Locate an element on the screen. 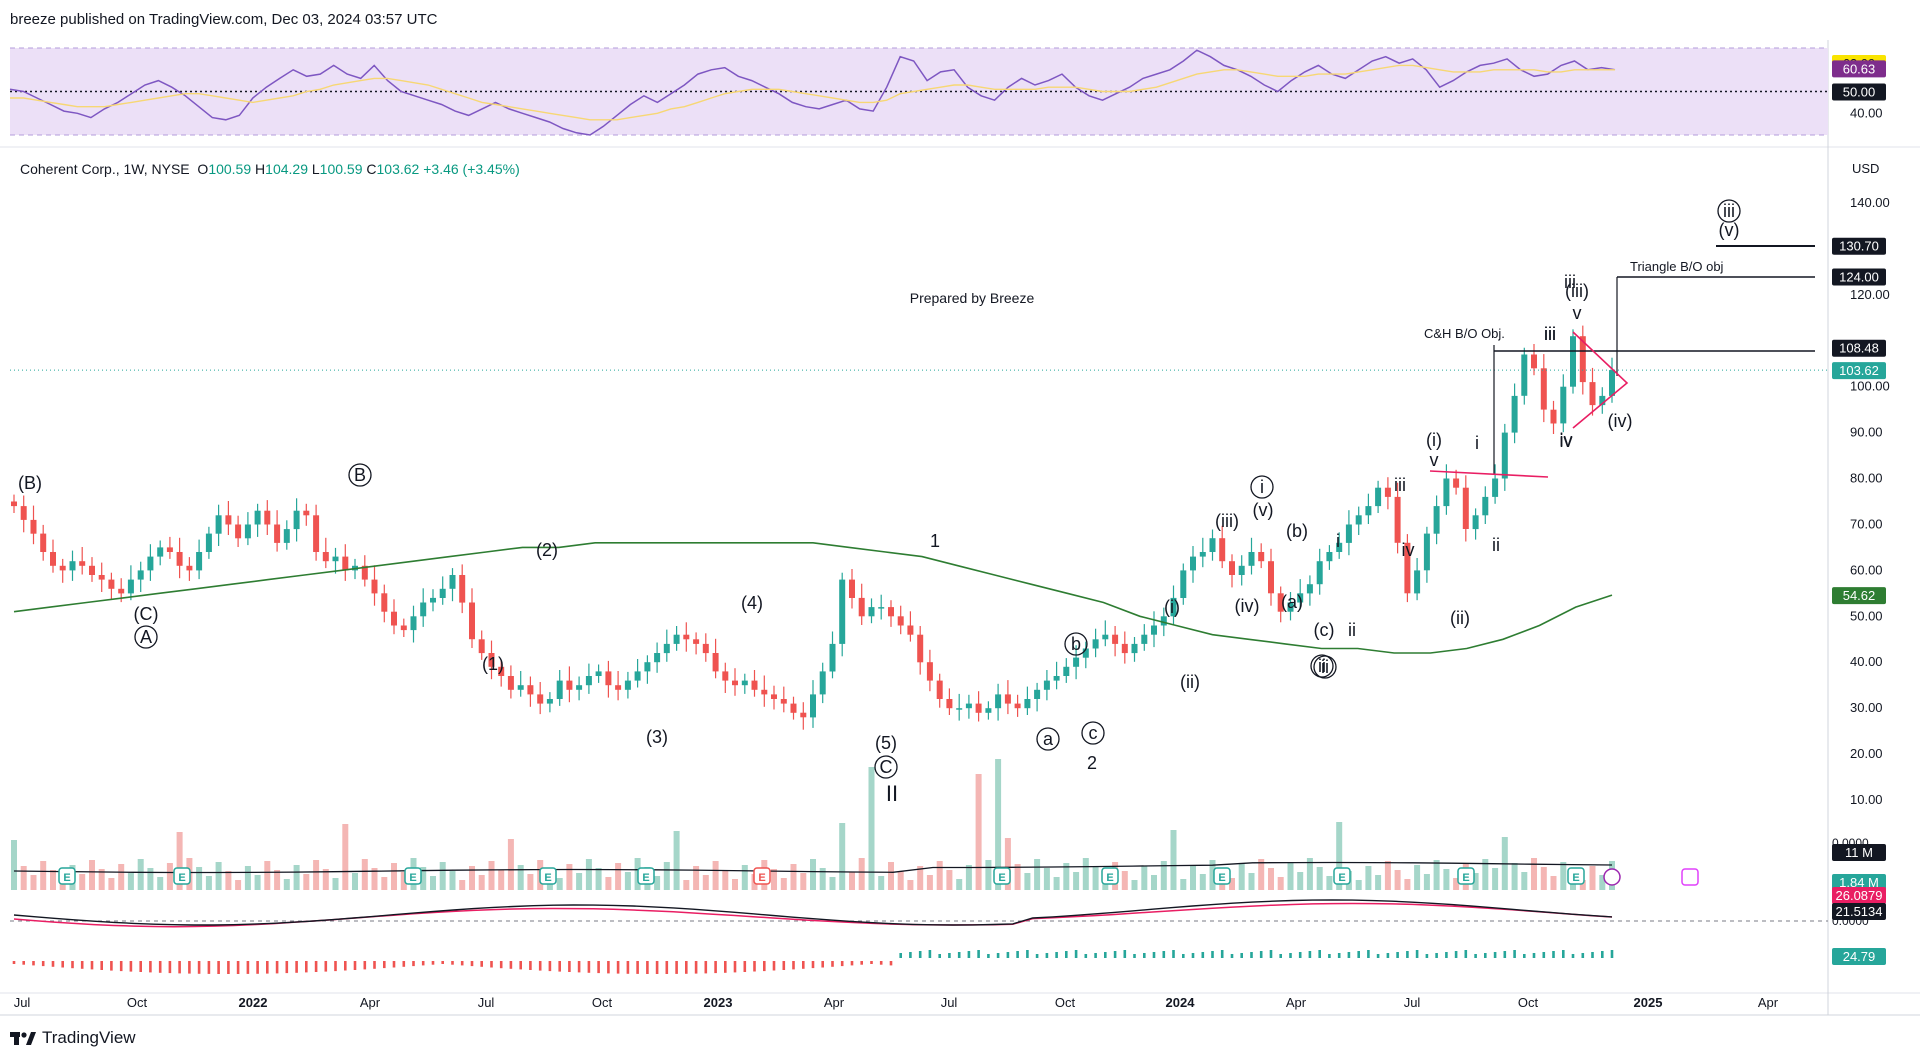  wave-label: (4) is located at coordinates (752, 603).